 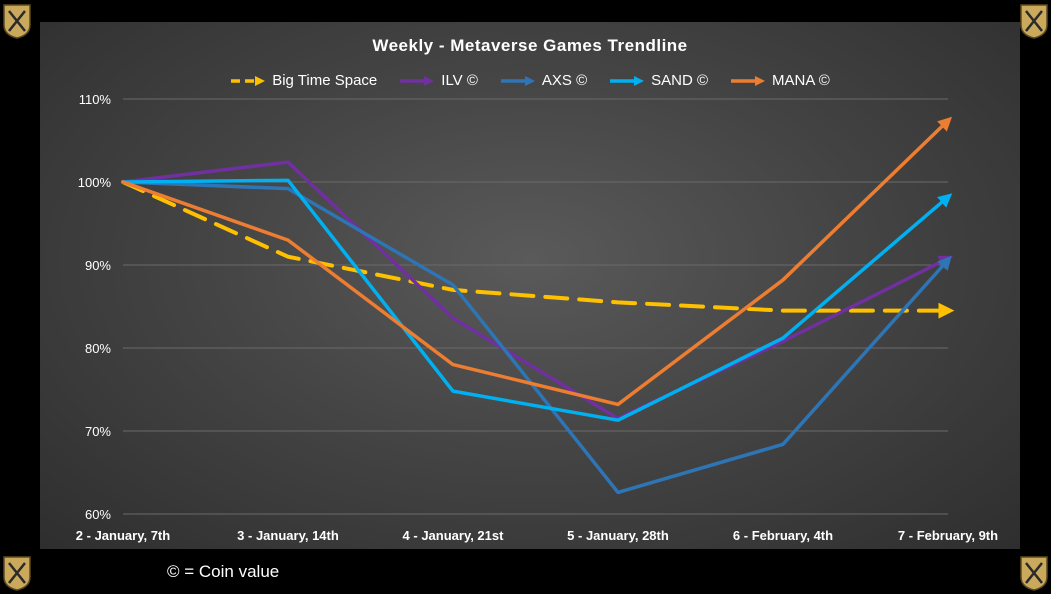 I want to click on legend-label: Big Time Space, so click(x=325, y=80).